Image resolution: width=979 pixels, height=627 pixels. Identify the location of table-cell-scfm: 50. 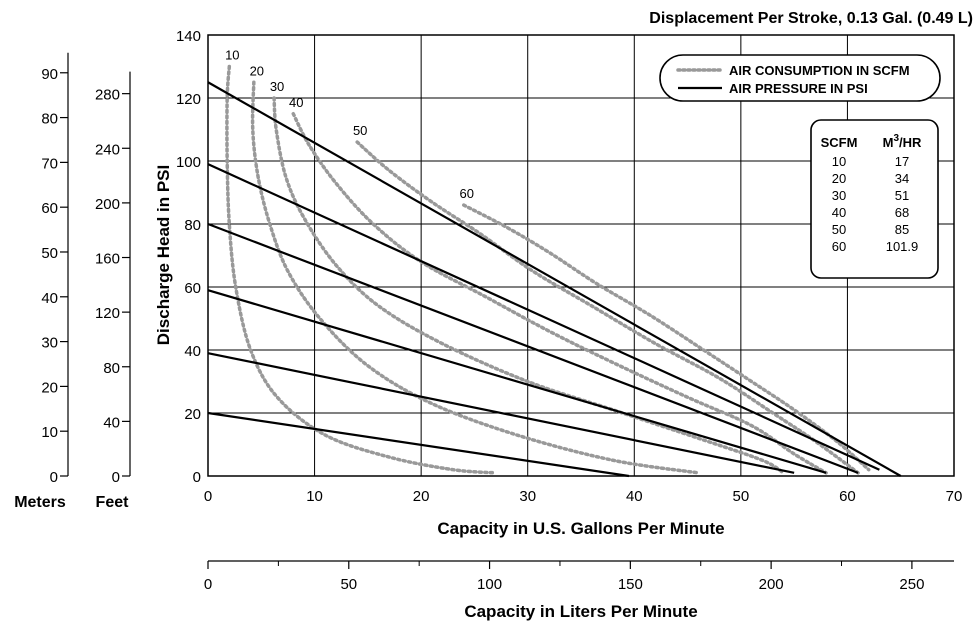
(839, 229).